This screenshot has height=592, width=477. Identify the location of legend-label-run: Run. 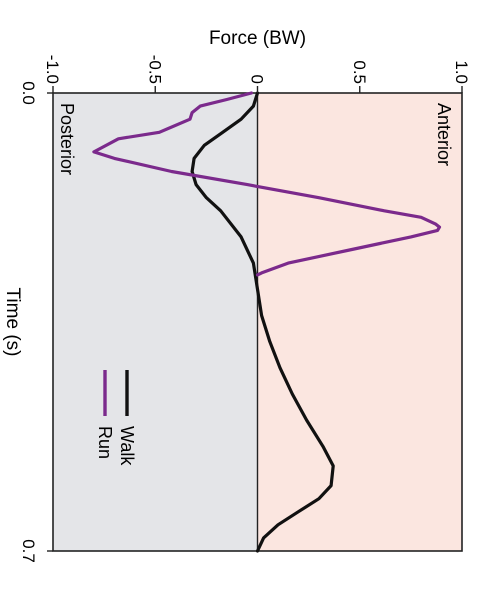
(105, 442).